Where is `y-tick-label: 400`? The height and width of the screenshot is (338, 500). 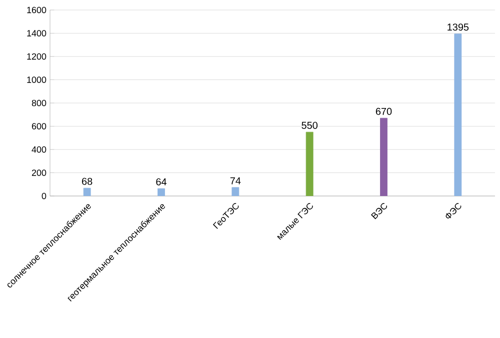 y-tick-label: 400 is located at coordinates (39, 149).